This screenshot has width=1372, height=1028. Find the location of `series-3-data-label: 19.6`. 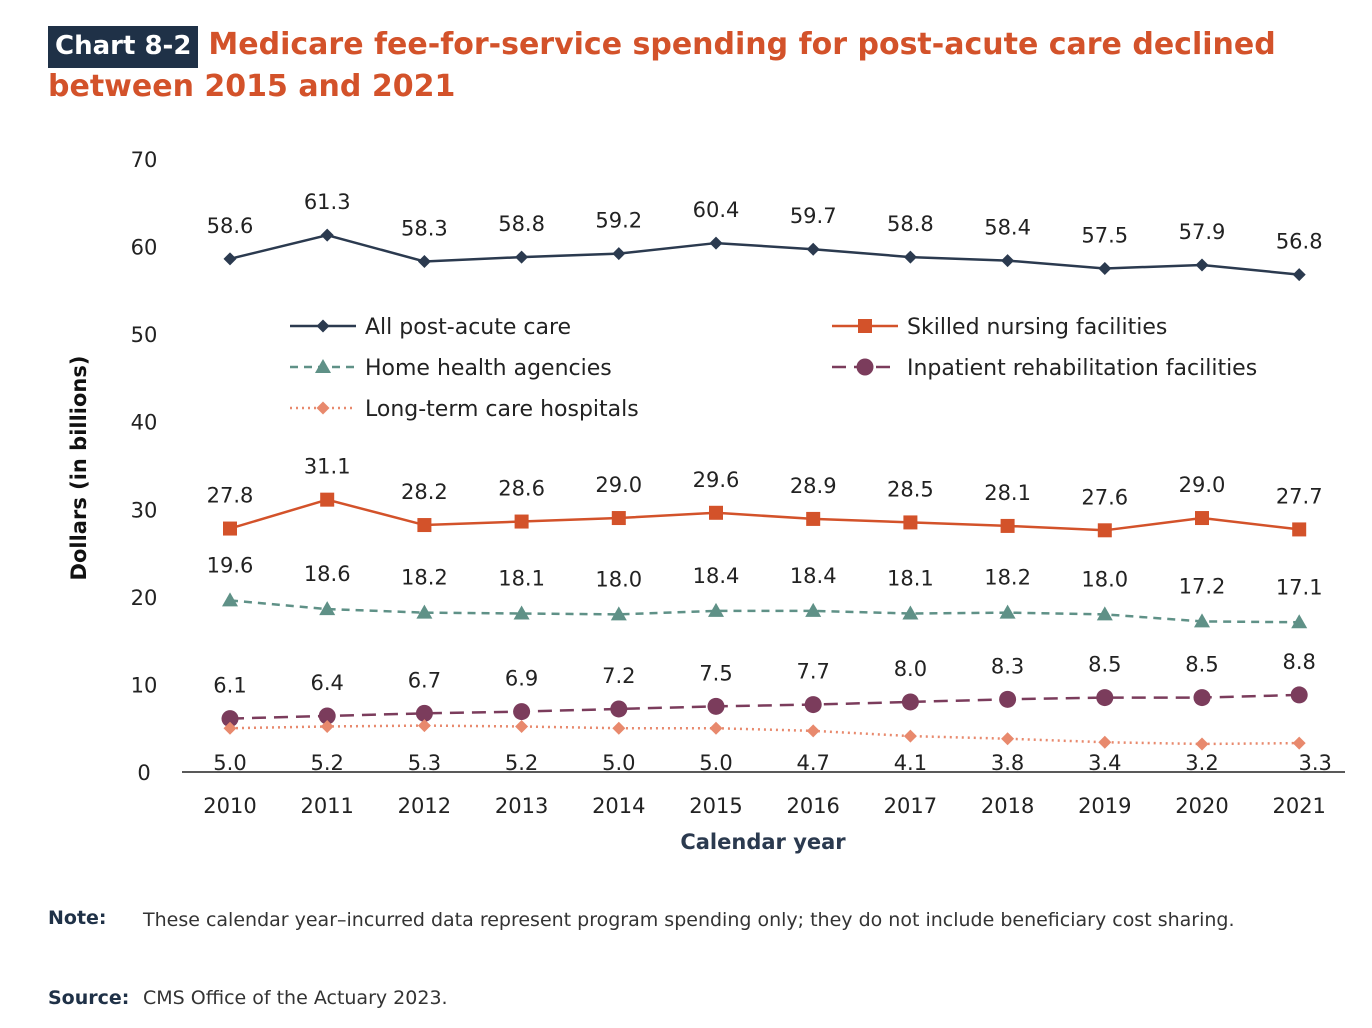

series-3-data-label: 19.6 is located at coordinates (230, 565).